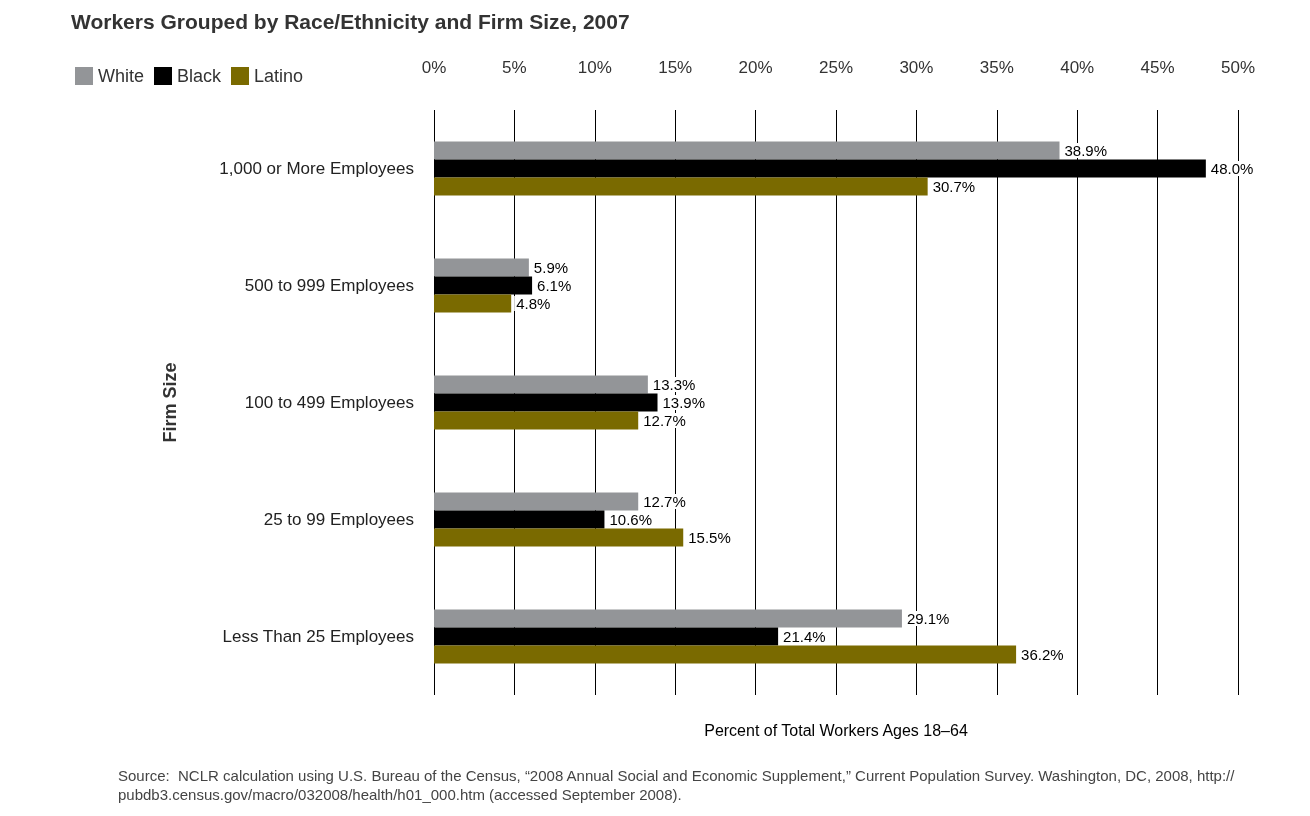  What do you see at coordinates (804, 636) in the screenshot?
I see `data-label: 21.4%` at bounding box center [804, 636].